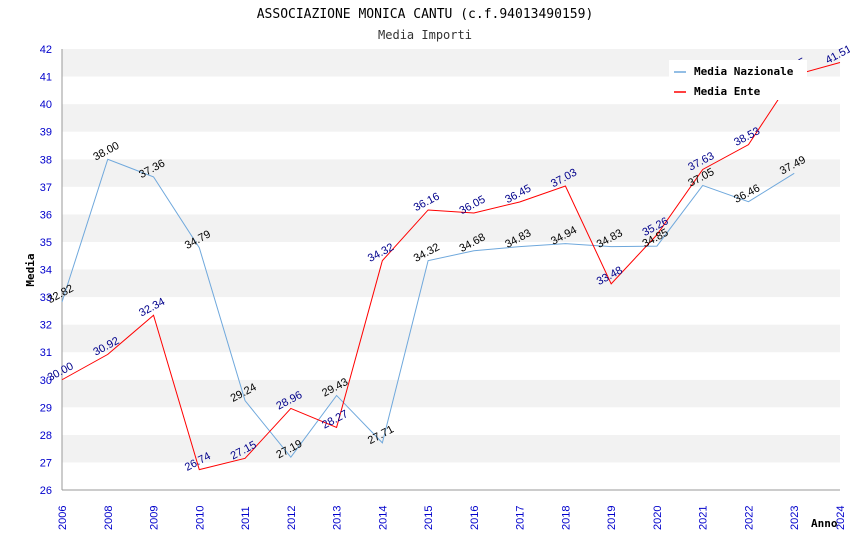 The image size is (850, 550). I want to click on x-tick-label: 2013, so click(338, 518).